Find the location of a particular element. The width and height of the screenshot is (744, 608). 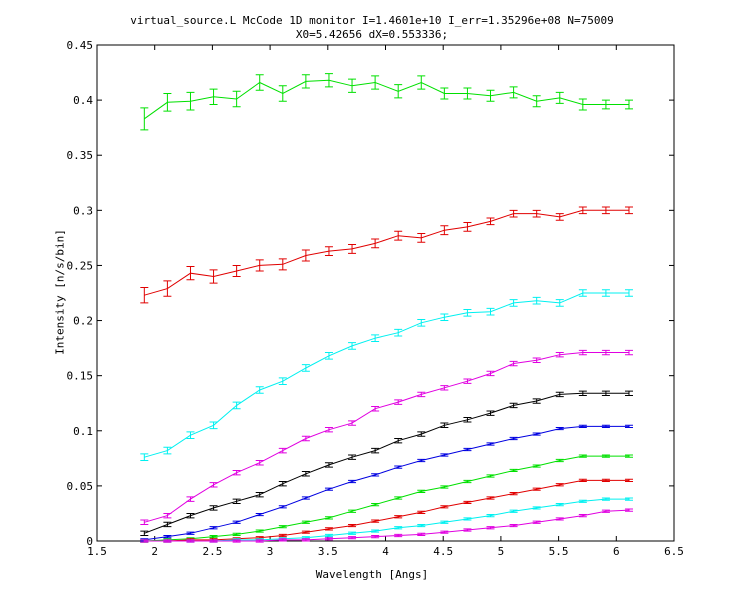

x-tick-label: 2.5 is located at coordinates (212, 551).